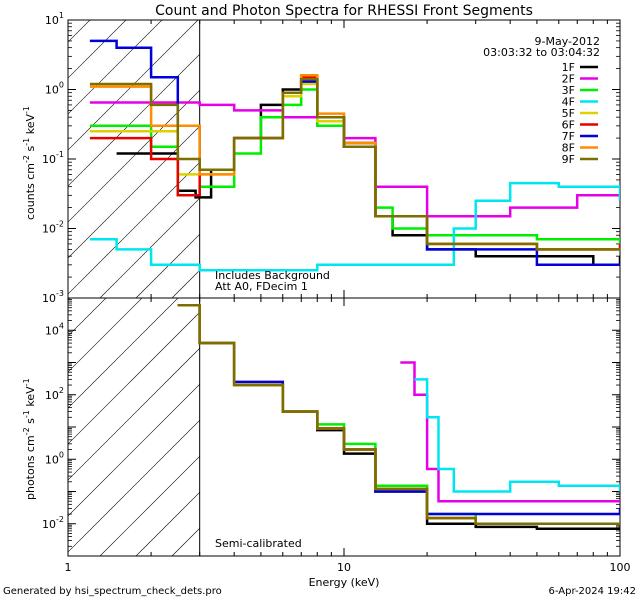 This screenshot has height=600, width=640. I want to click on legend-label-2F: 2F, so click(568, 79).